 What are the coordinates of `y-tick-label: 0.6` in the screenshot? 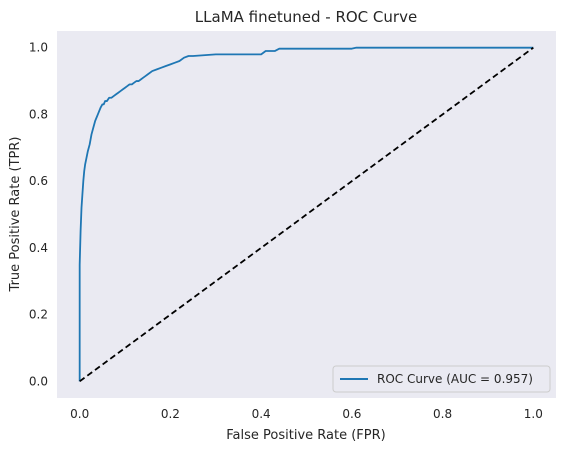 It's located at (38, 181).